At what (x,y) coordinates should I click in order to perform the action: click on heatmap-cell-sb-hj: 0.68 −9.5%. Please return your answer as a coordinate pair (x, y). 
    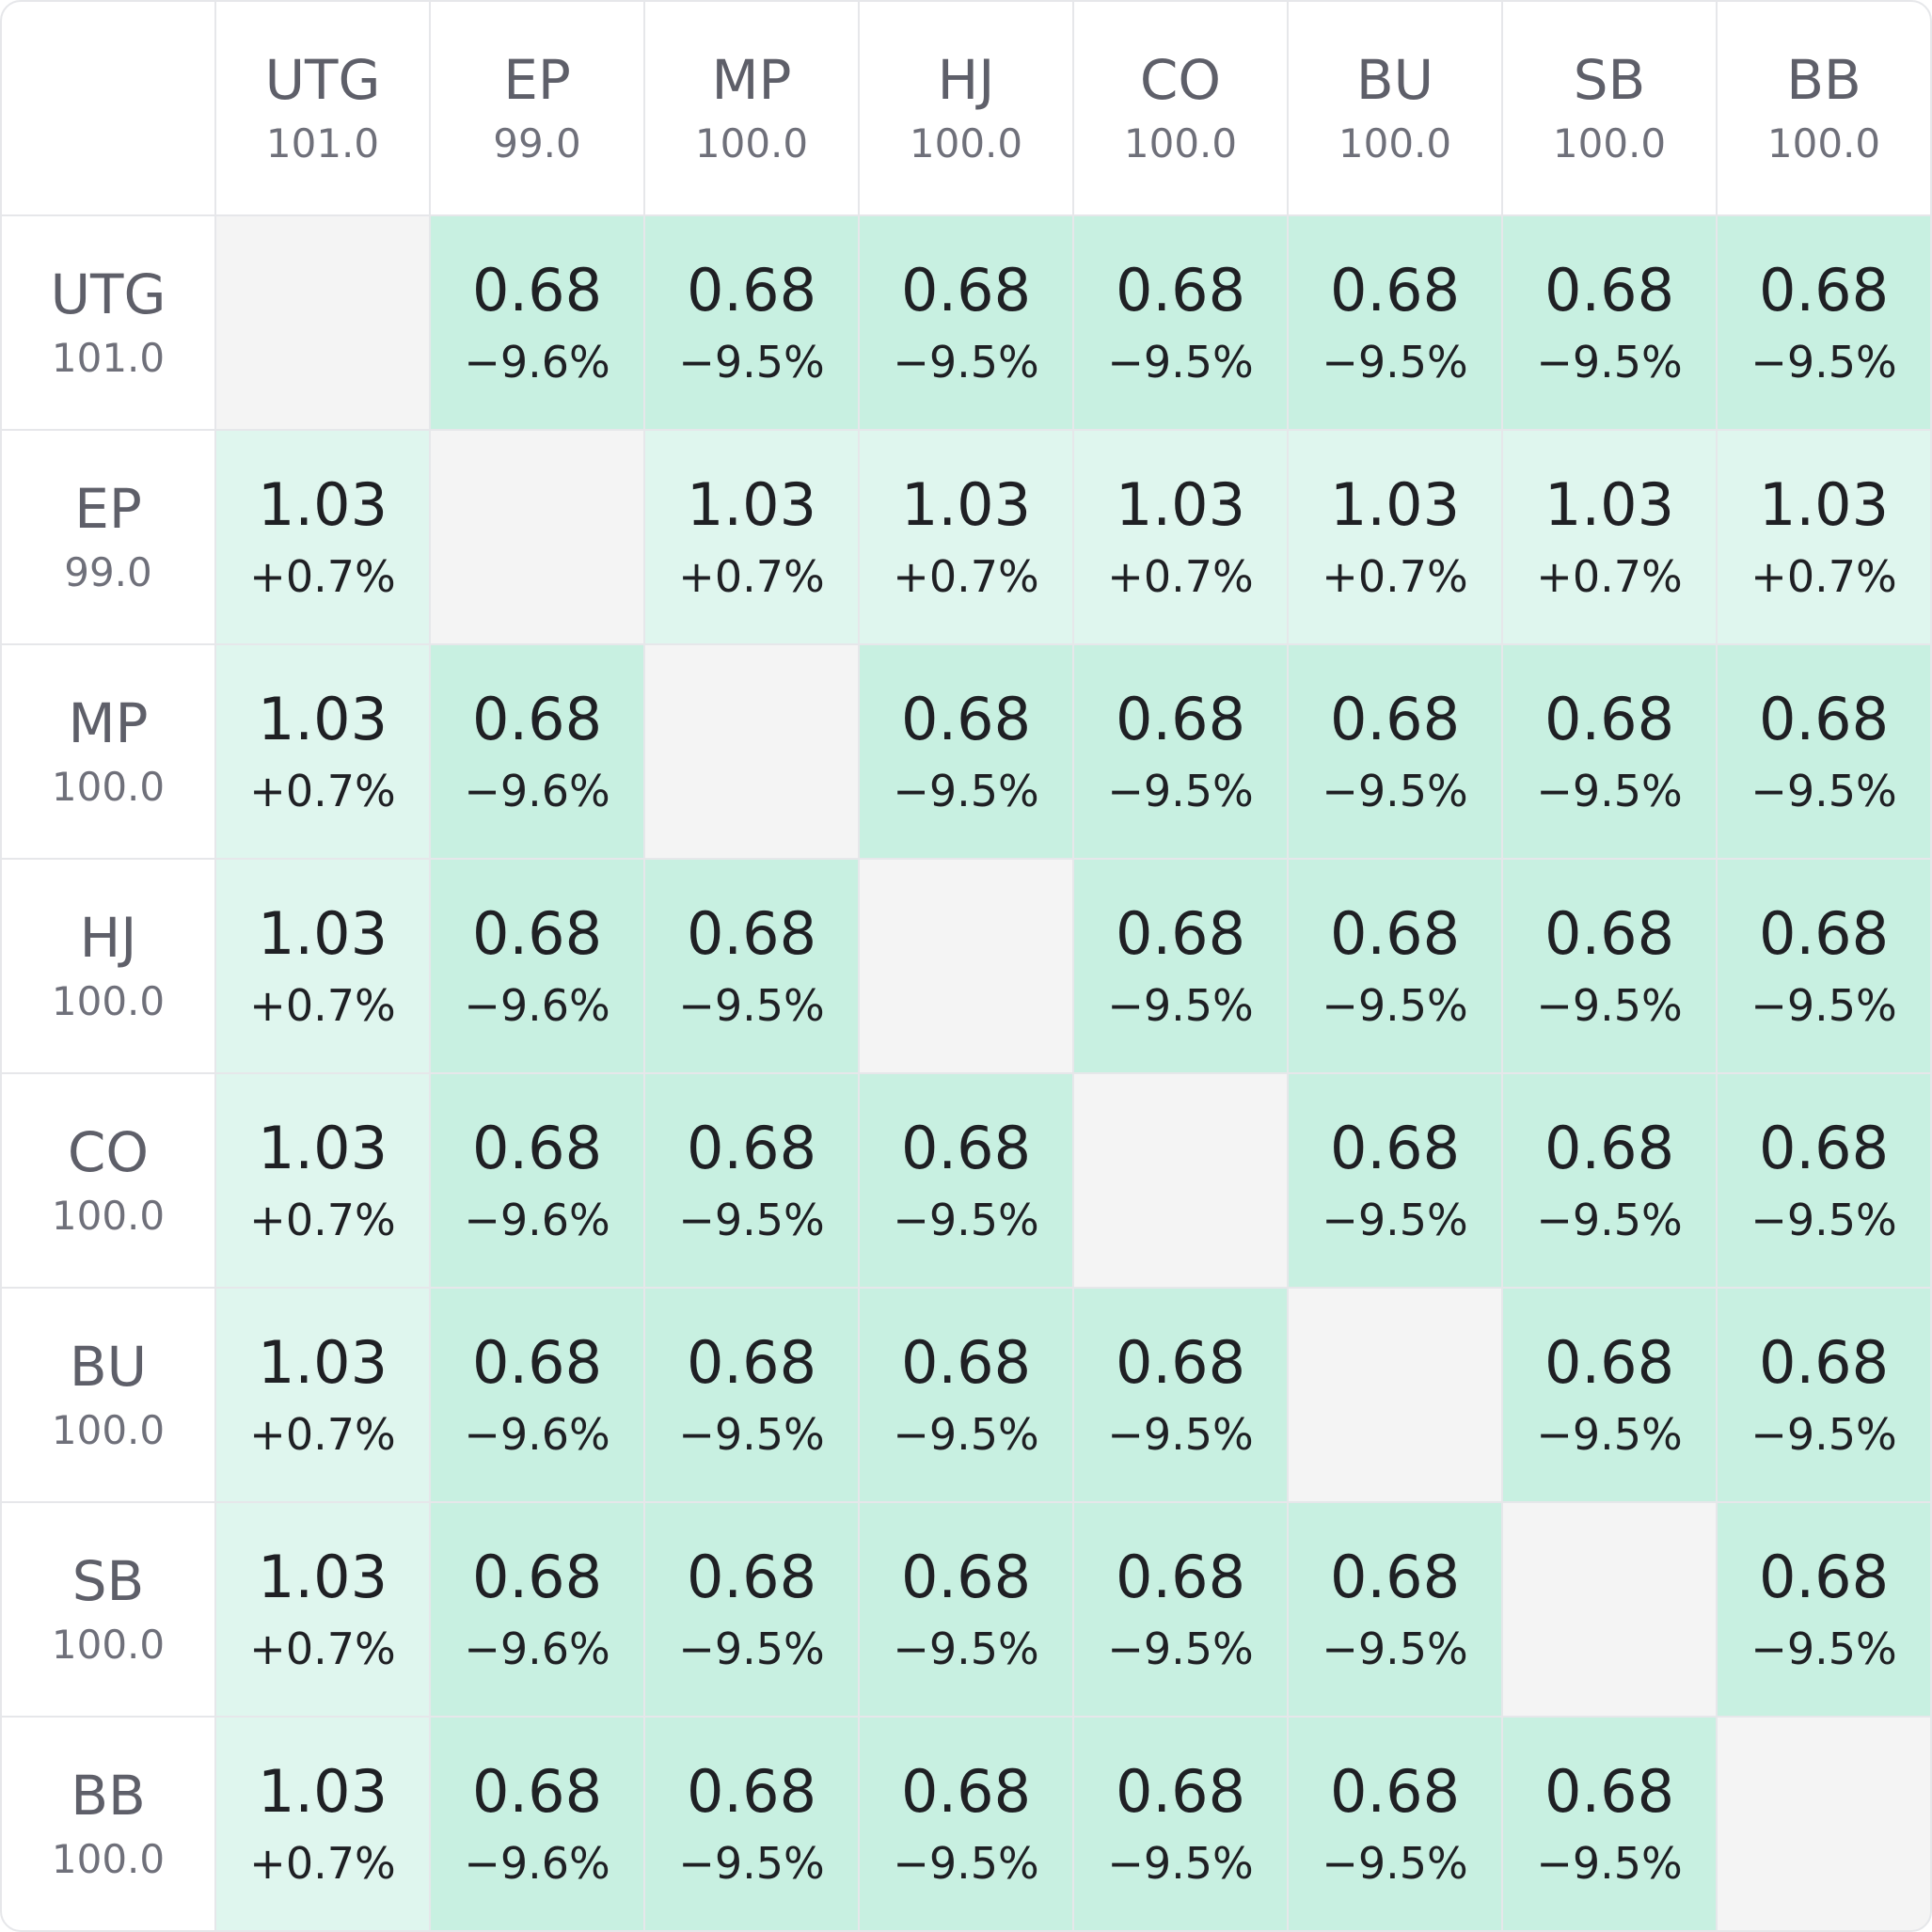
    Looking at the image, I should click on (966, 1609).